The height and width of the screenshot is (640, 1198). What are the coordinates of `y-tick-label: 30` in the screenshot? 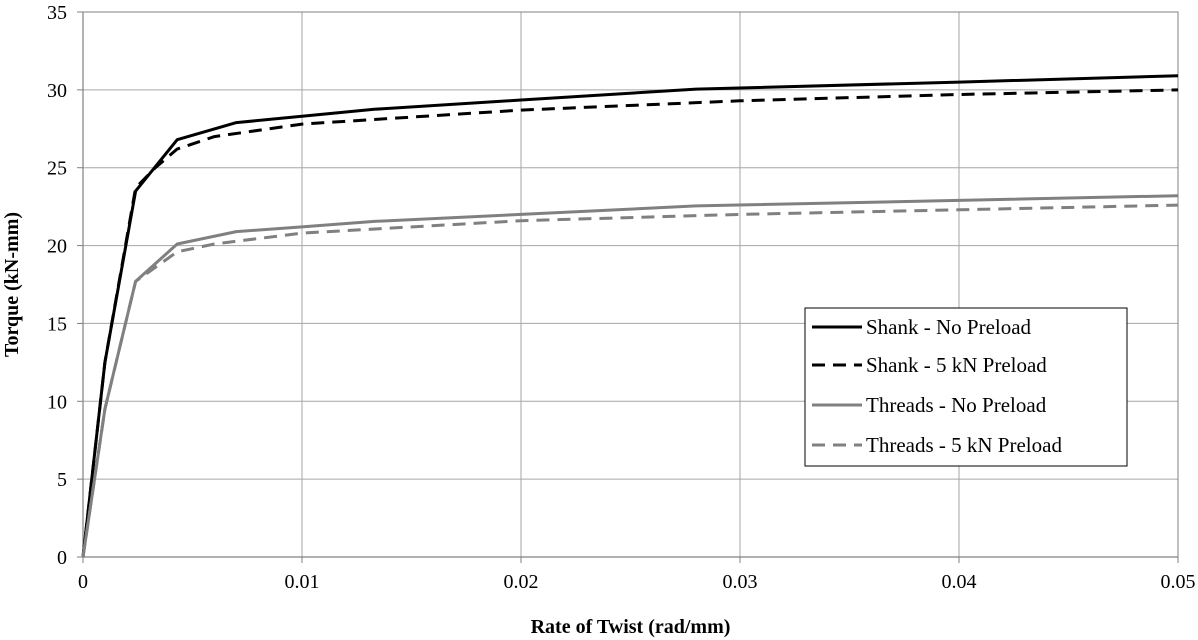 It's located at (57, 91).